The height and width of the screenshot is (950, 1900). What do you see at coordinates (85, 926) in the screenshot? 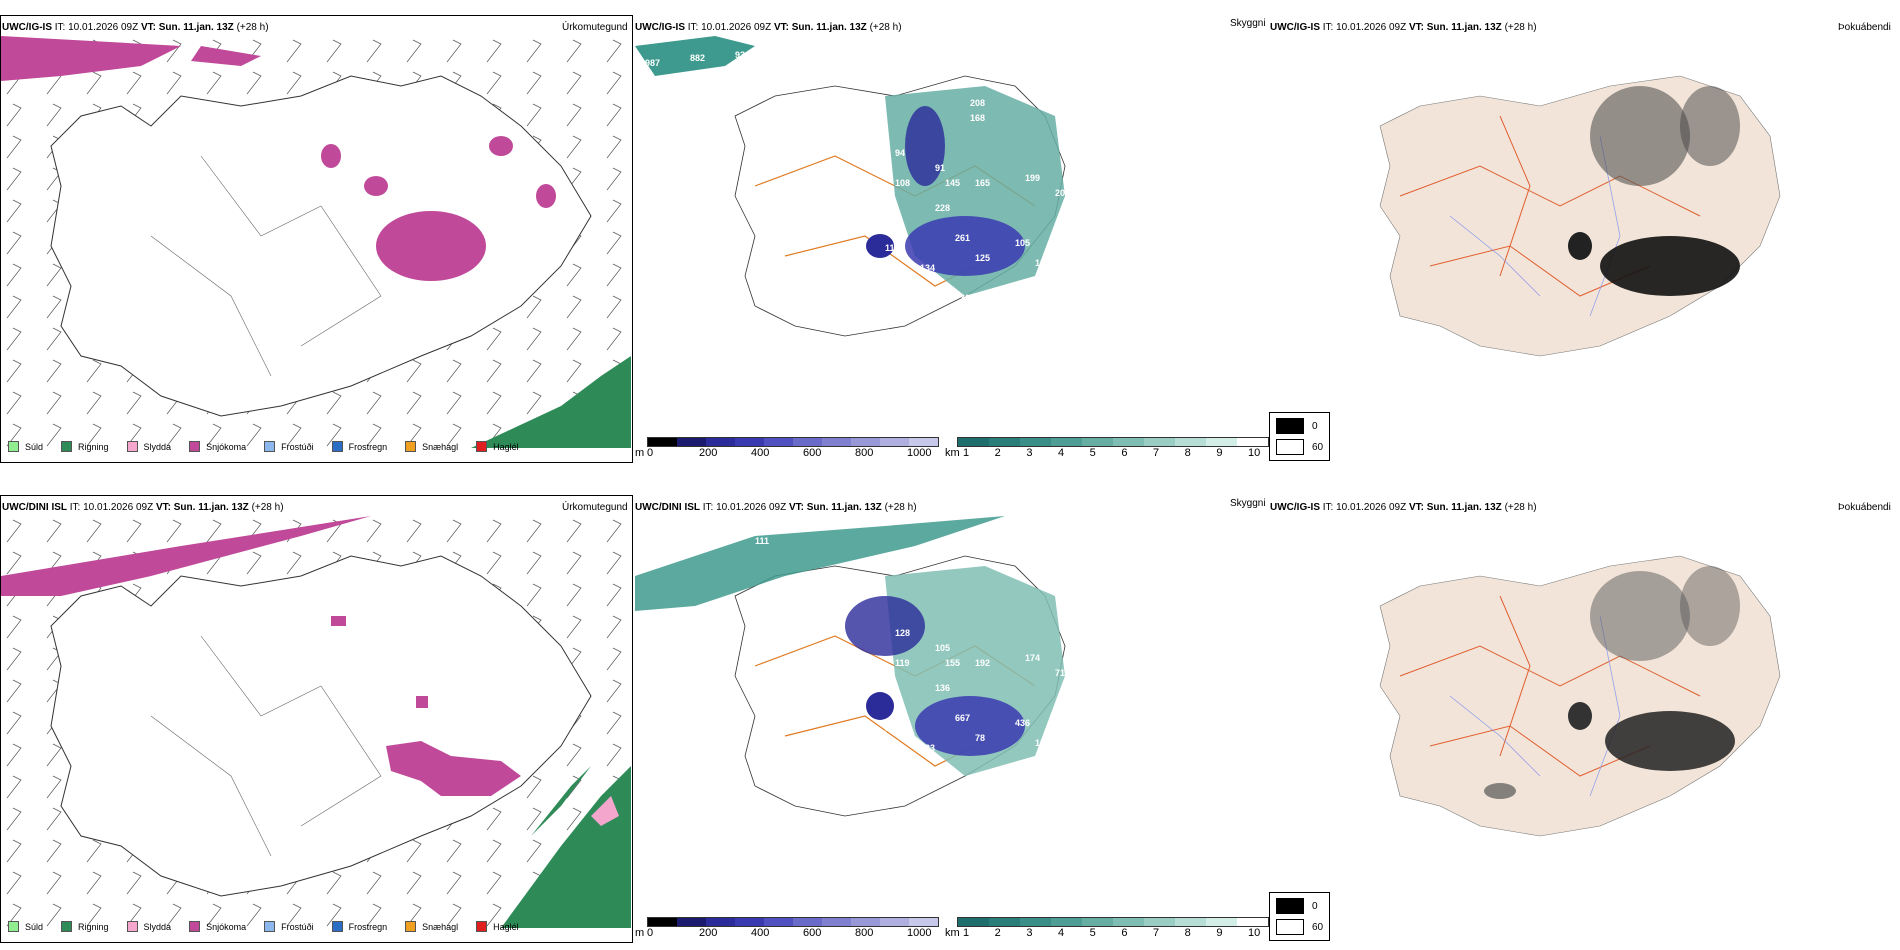
I see `legend-item-rigning: Rigning` at bounding box center [85, 926].